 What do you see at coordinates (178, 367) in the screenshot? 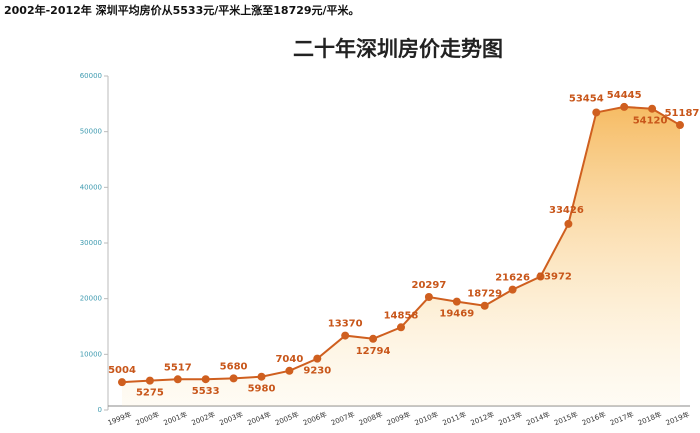
I see `data-label: 5517` at bounding box center [178, 367].